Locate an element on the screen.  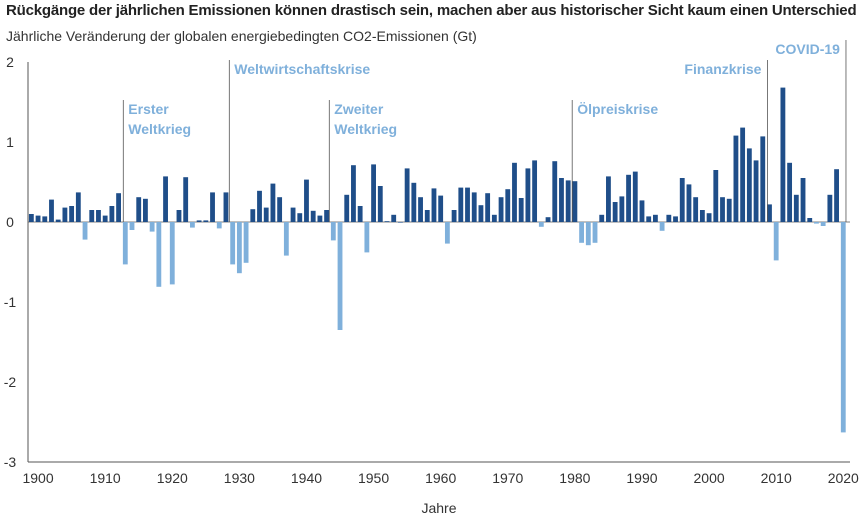
bar-1921 is located at coordinates (179, 216).